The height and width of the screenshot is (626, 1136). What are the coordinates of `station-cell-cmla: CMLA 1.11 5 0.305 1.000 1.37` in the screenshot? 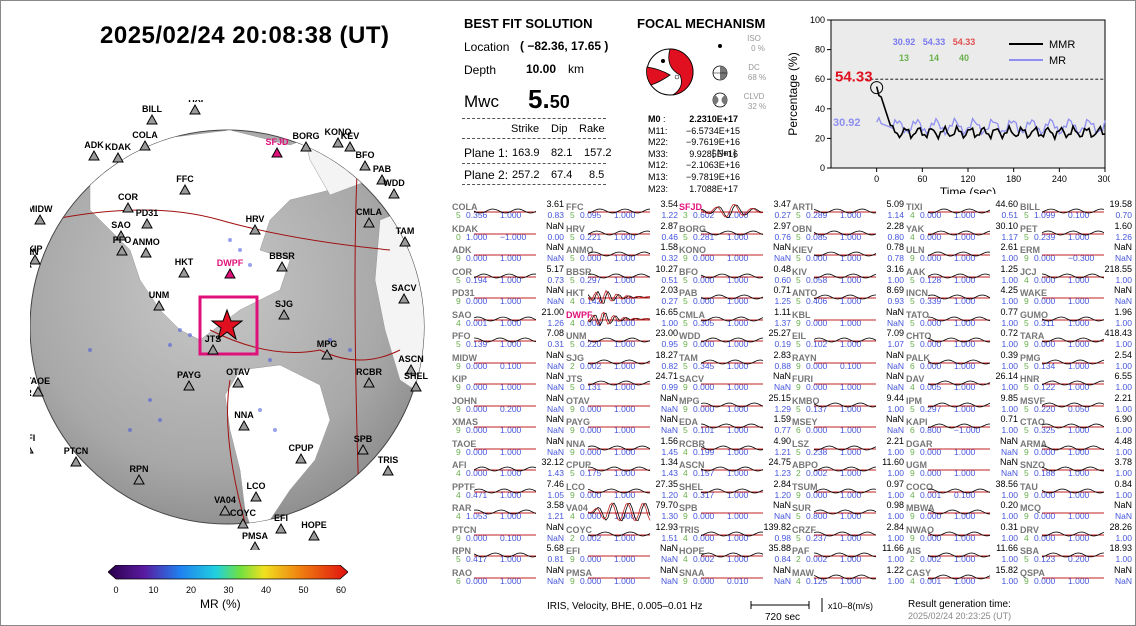 It's located at (735, 317).